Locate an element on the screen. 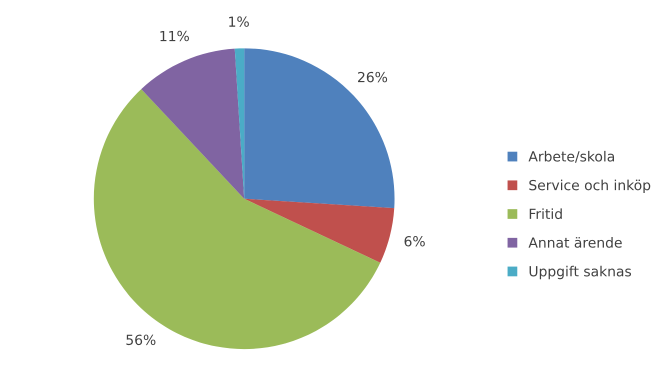 The width and height of the screenshot is (669, 384). data-label: 56% is located at coordinates (141, 340).